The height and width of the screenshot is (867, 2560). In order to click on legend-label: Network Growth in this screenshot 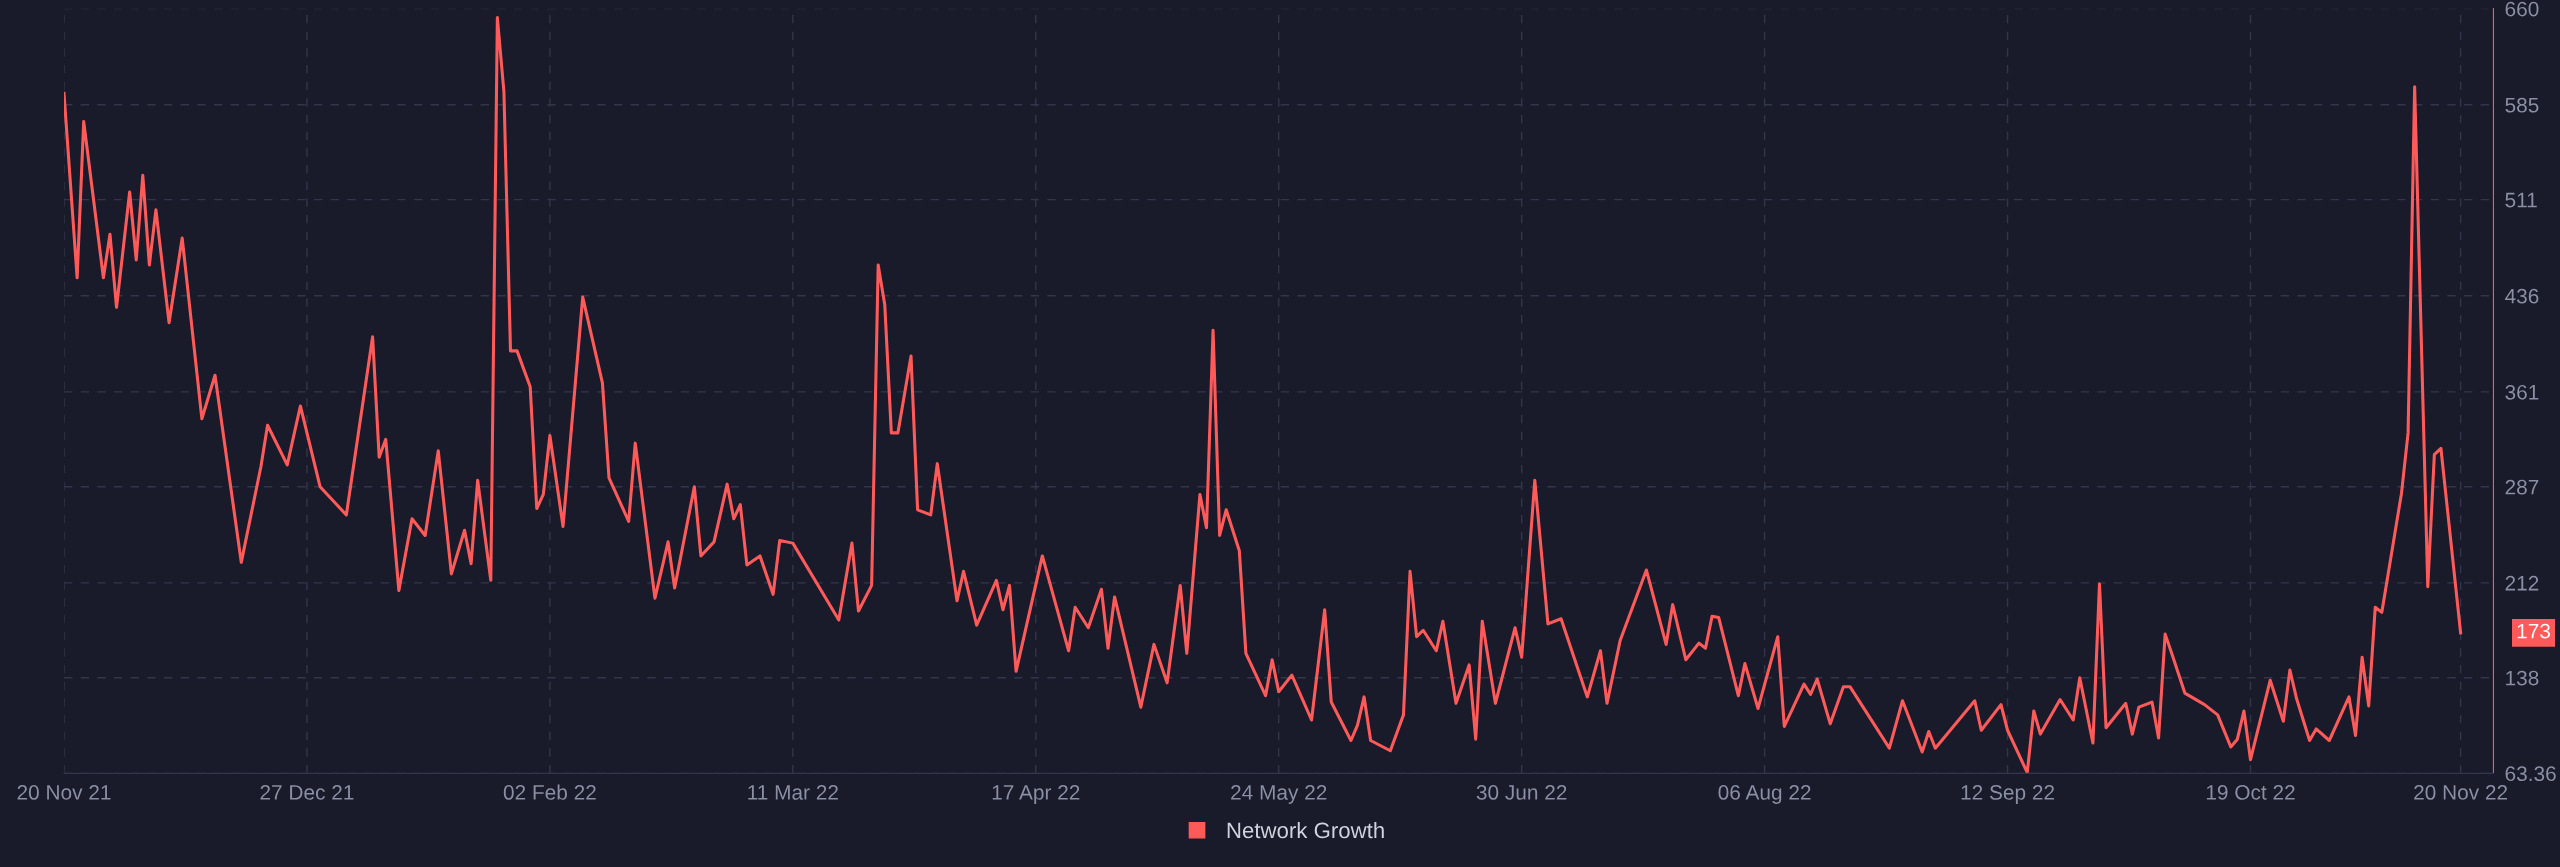, I will do `click(1305, 830)`.